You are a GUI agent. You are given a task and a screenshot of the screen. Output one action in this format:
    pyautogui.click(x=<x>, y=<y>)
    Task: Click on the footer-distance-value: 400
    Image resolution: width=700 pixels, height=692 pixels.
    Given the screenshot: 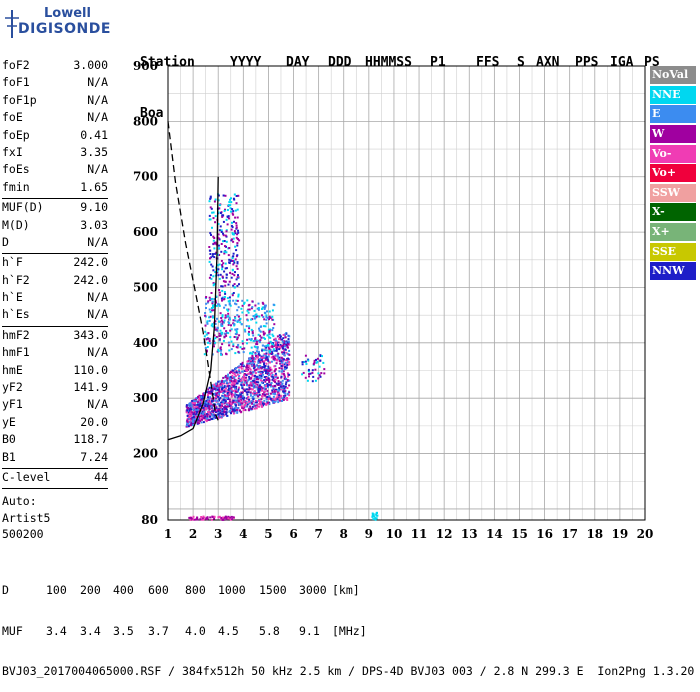 What is the action you would take?
    pyautogui.click(x=123, y=590)
    